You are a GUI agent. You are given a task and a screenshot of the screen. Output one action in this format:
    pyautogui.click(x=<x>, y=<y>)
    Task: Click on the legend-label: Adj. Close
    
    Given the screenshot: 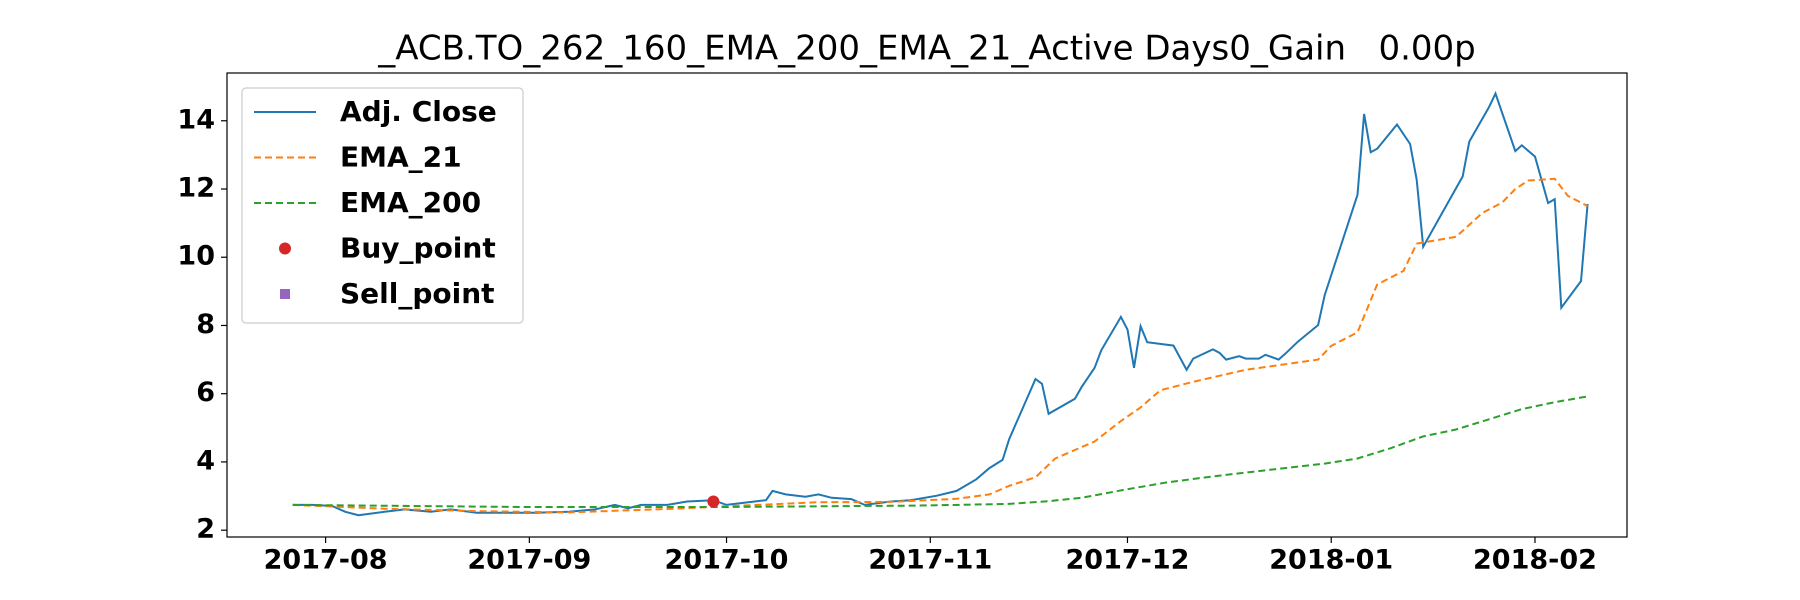 What is the action you would take?
    pyautogui.click(x=418, y=111)
    